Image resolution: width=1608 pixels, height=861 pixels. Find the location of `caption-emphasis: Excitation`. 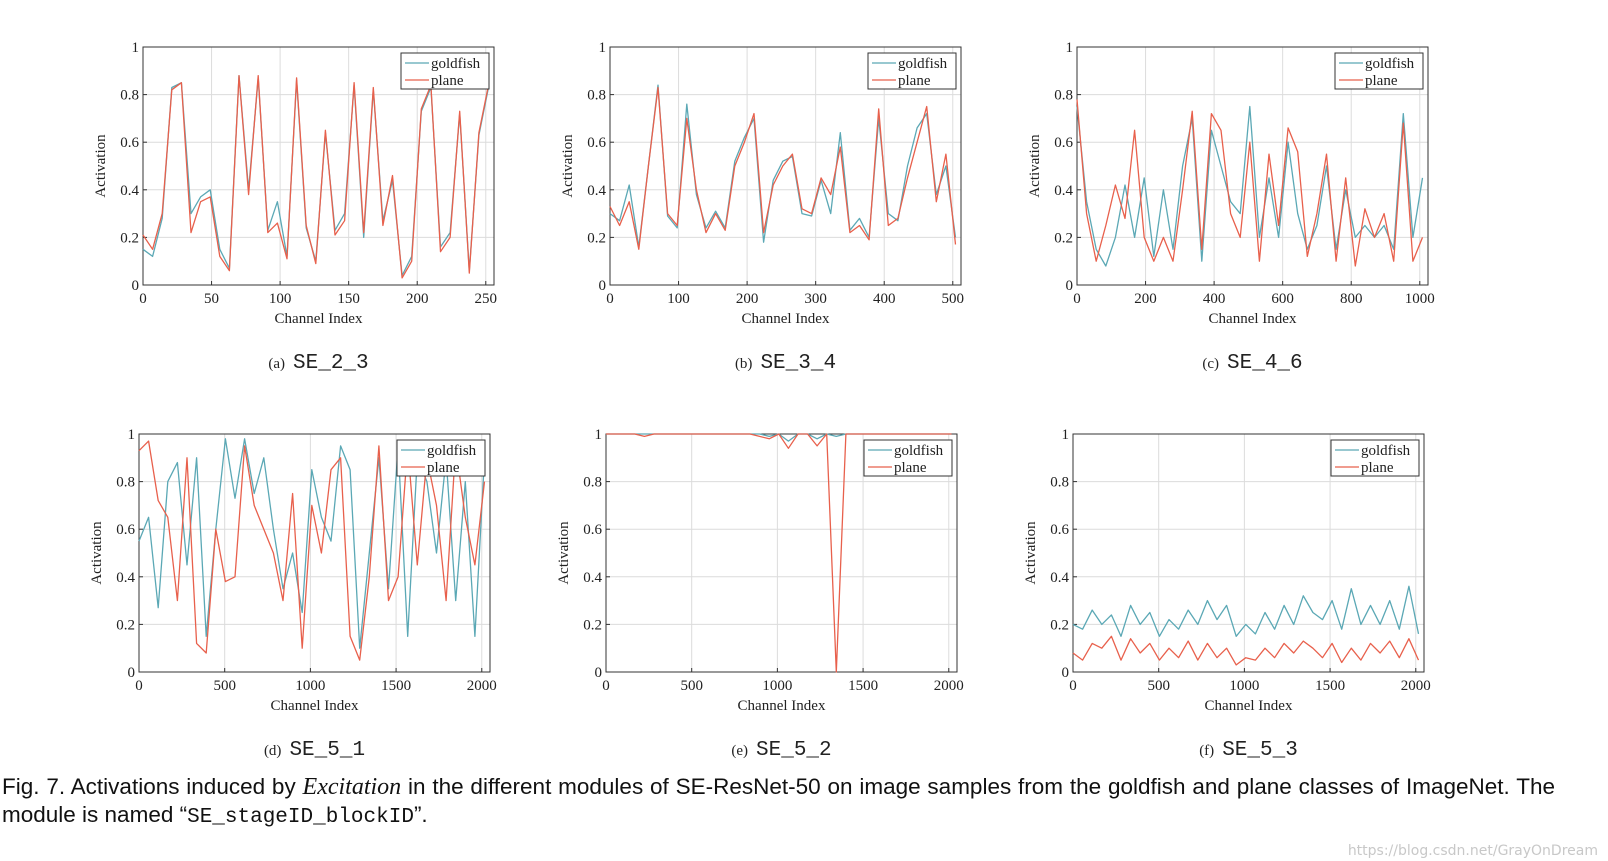

caption-emphasis: Excitation is located at coordinates (352, 787).